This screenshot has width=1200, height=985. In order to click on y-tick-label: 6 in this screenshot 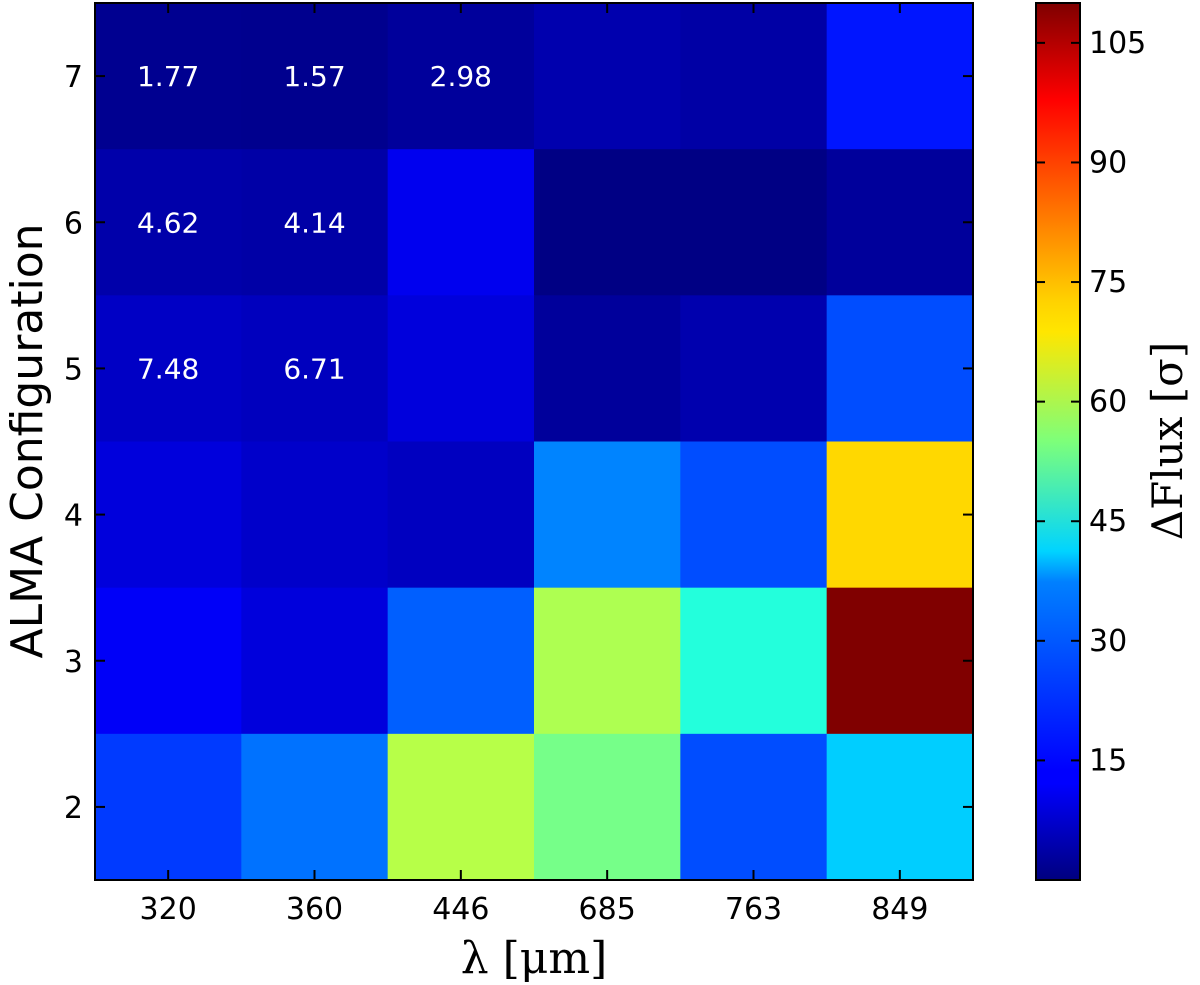, I will do `click(73, 223)`.